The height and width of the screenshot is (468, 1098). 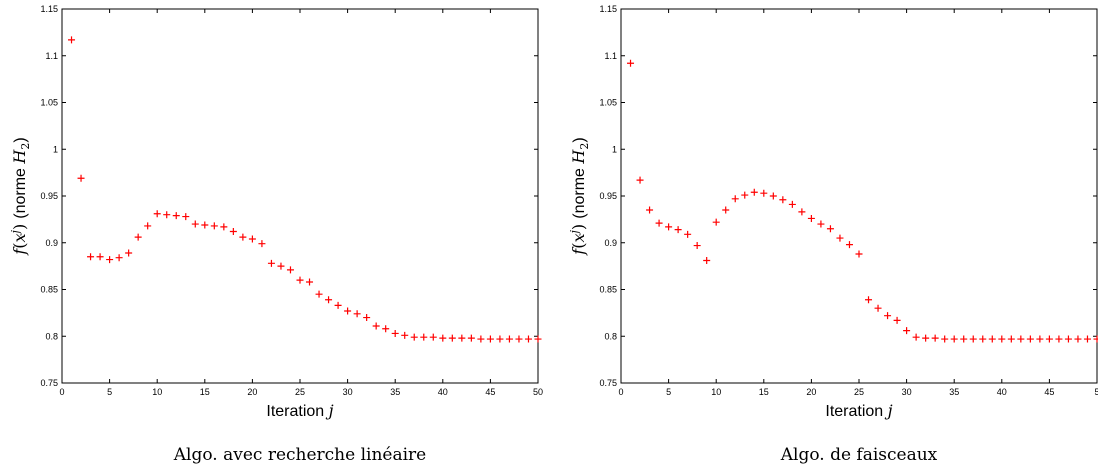 What do you see at coordinates (610, 336) in the screenshot?
I see `y-tick-label: 0.8` at bounding box center [610, 336].